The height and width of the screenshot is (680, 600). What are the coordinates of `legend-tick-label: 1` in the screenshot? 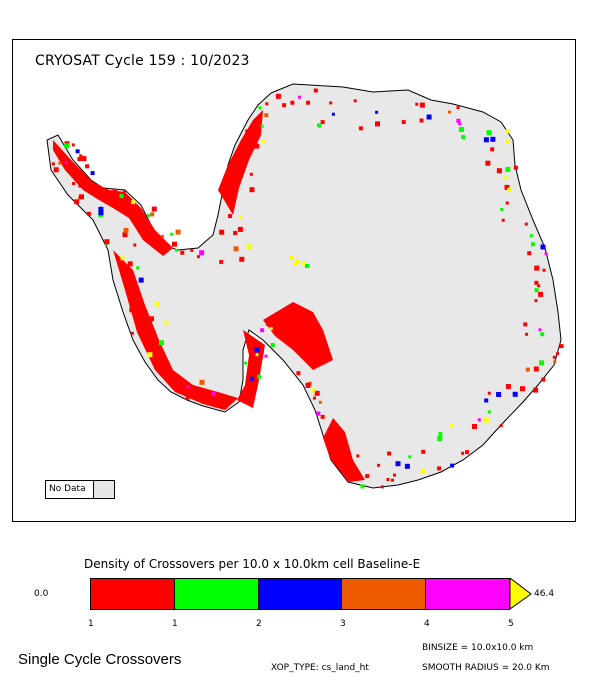 It's located at (91, 624).